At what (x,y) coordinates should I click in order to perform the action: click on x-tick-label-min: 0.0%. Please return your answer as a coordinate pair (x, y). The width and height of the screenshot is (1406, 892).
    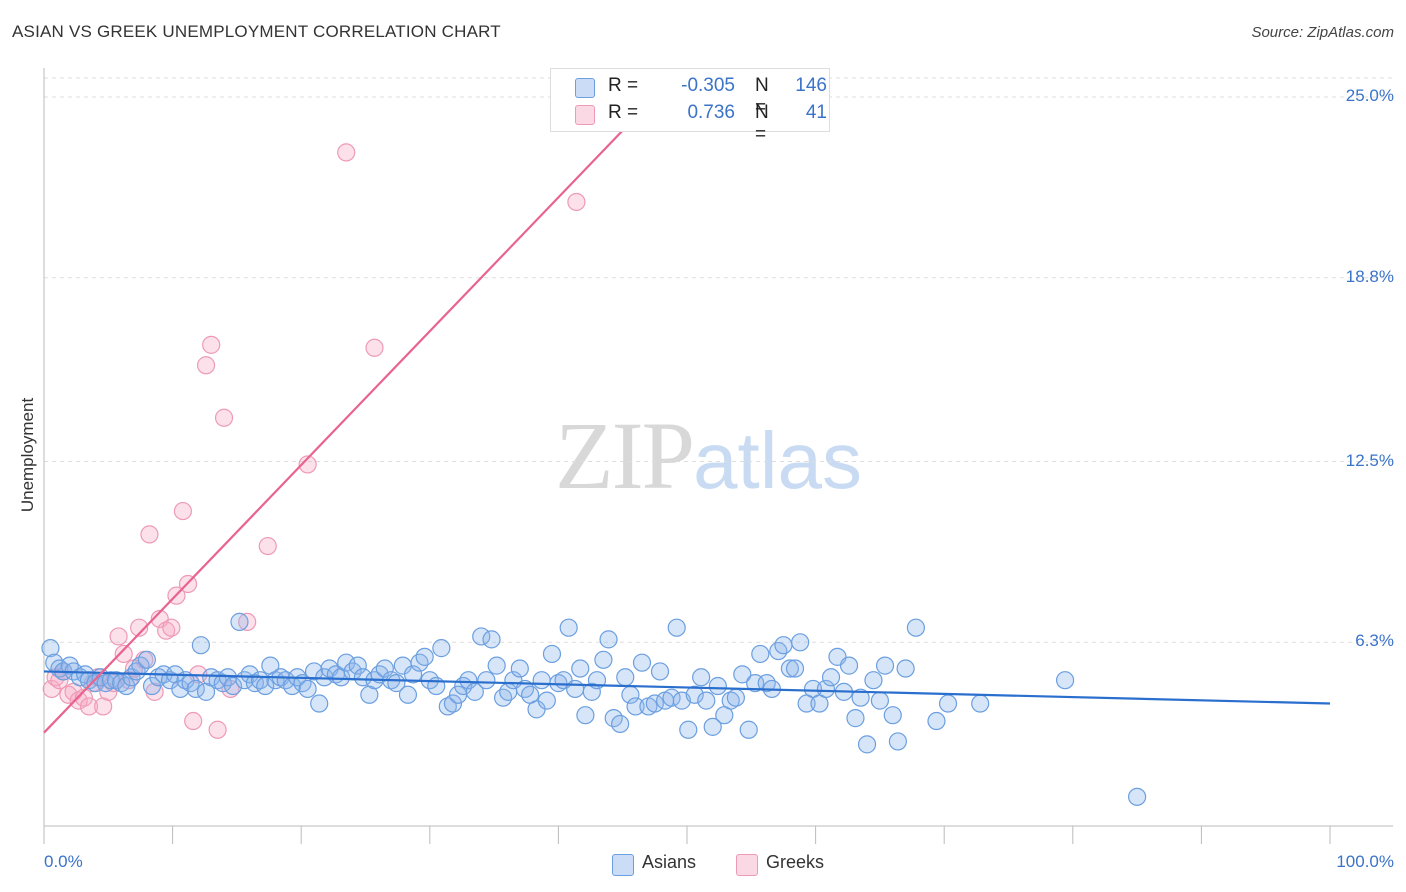
    Looking at the image, I should click on (63, 861).